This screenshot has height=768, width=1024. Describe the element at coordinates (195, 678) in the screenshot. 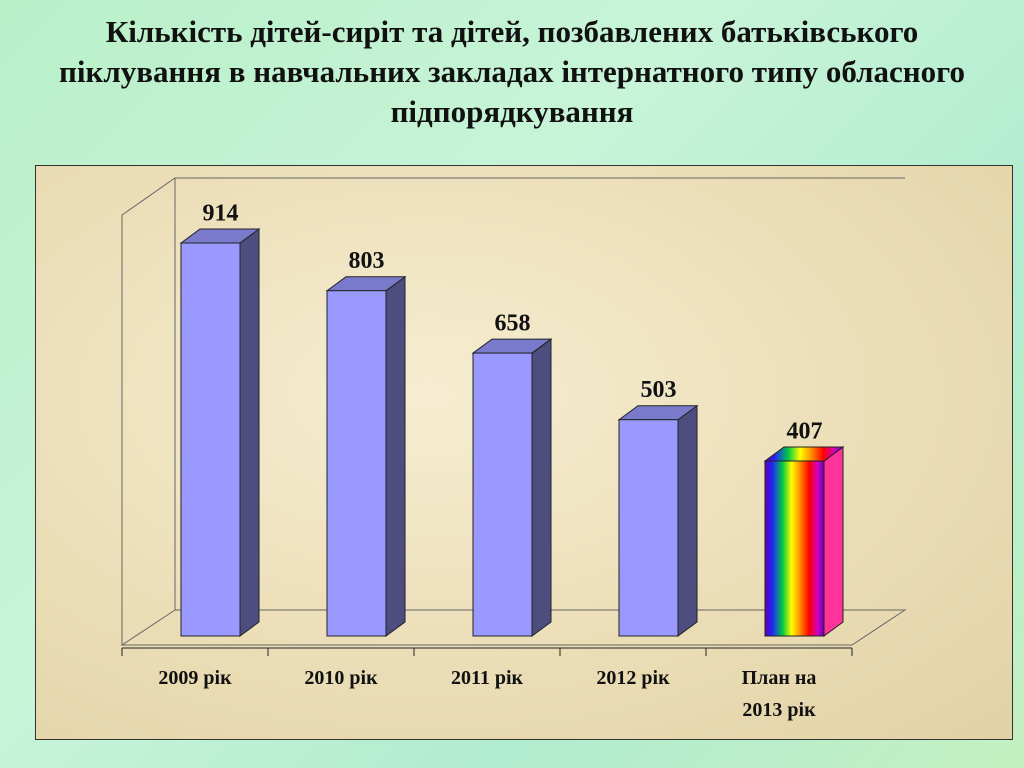

I see `x-tick-label: 2009 рік` at that location.